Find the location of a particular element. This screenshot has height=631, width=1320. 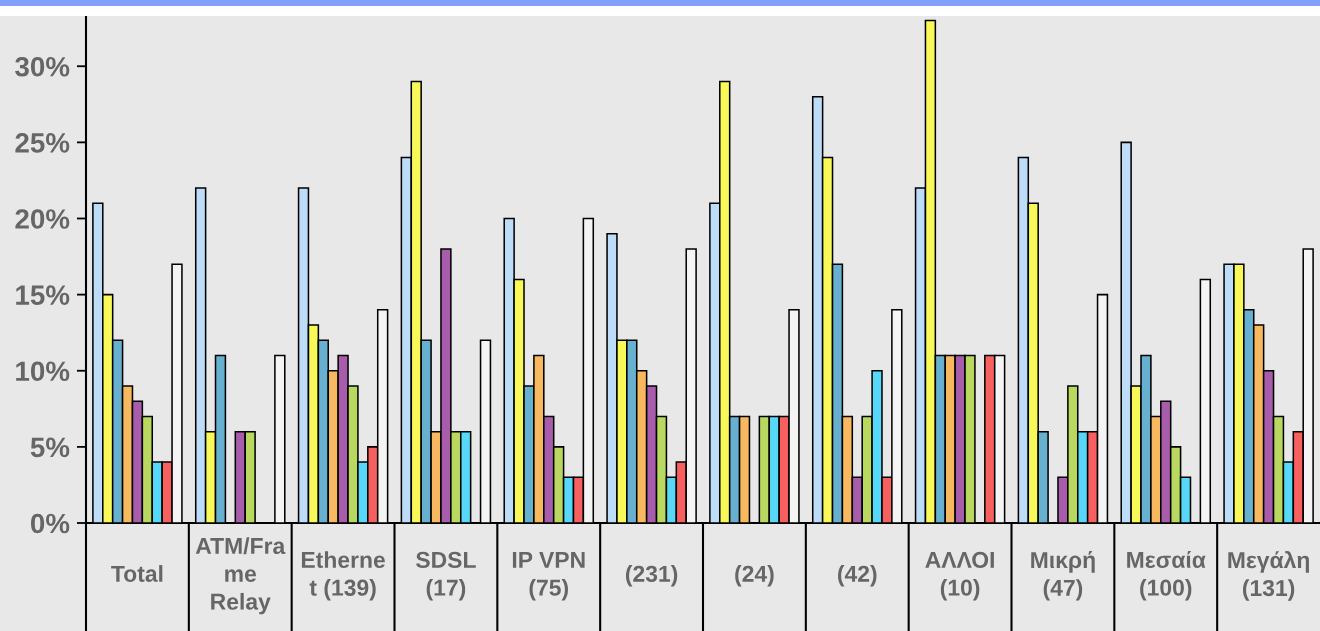

x-tick-label: (42) is located at coordinates (857, 576).